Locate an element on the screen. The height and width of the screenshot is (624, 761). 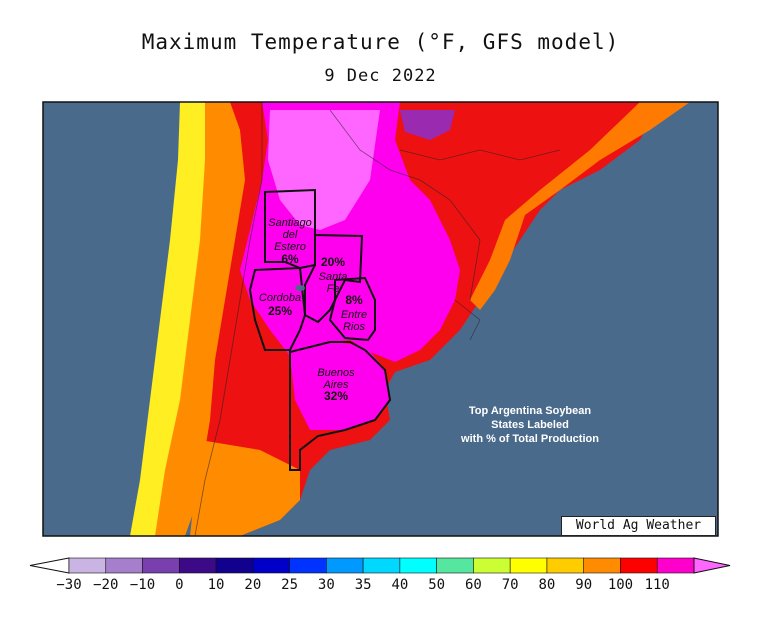
legend-tick-label: 110 is located at coordinates (657, 585).